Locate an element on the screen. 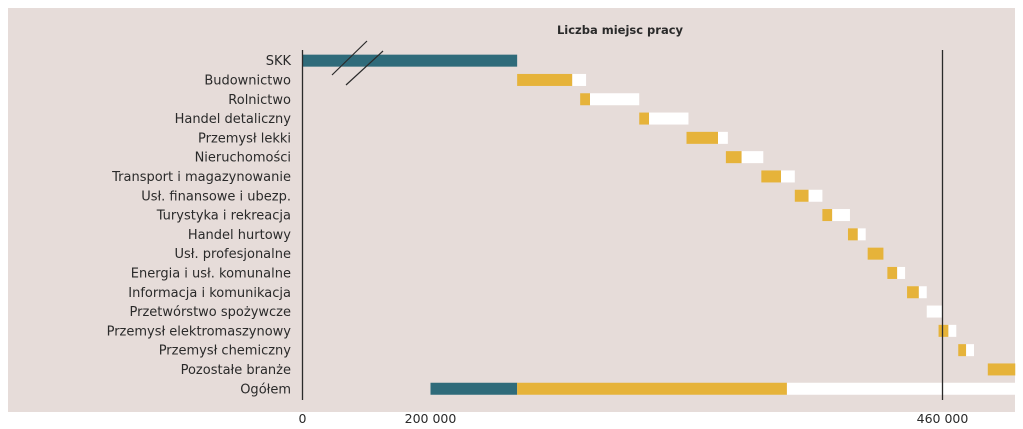 This screenshot has height=429, width=1023. x-tick-label: 460 000 is located at coordinates (943, 418).